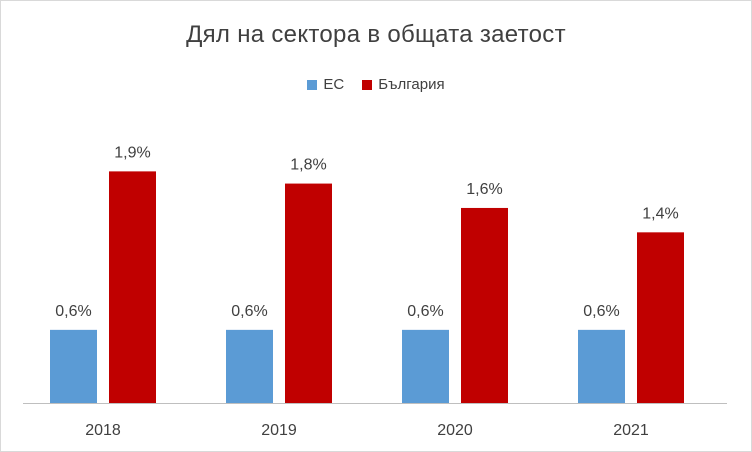  Describe the element at coordinates (312, 84) in the screenshot. I see `legend-swatch-eu` at that location.